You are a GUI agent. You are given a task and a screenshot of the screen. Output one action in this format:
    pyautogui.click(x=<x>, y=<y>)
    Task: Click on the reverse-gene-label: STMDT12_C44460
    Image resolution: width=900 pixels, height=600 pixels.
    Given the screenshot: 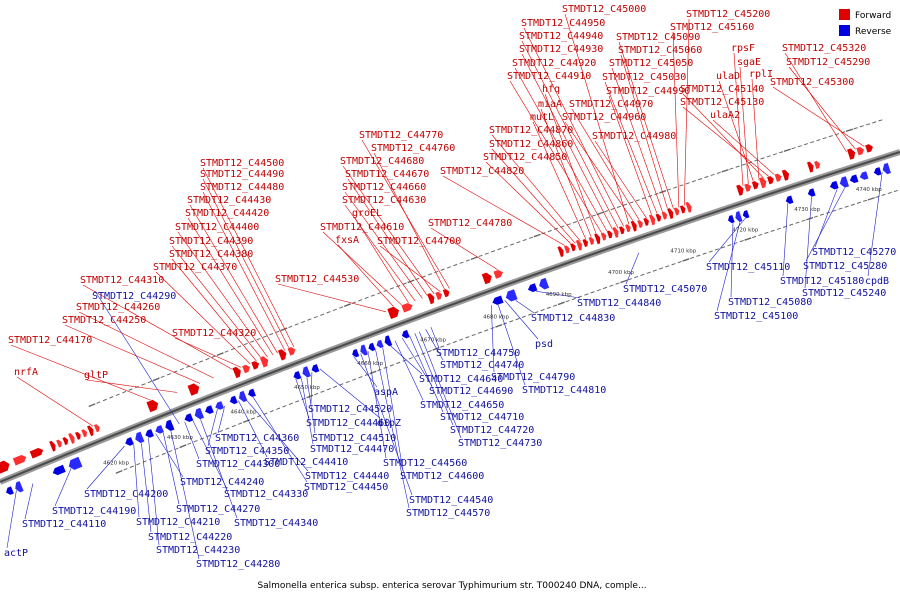 What is the action you would take?
    pyautogui.click(x=348, y=423)
    